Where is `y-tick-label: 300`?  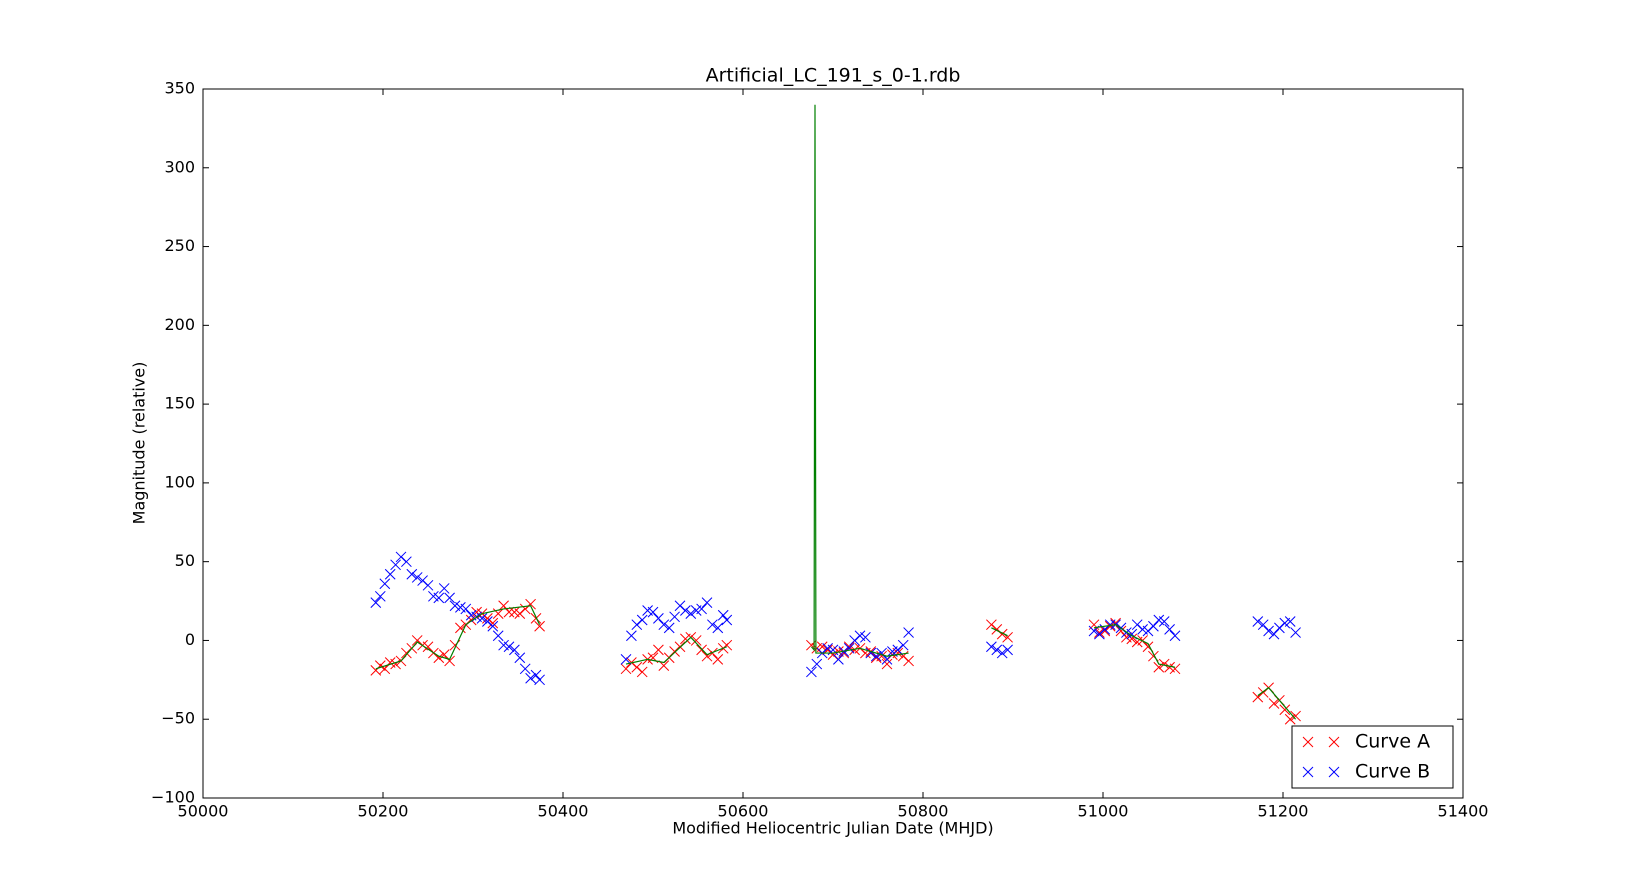 y-tick-label: 300 is located at coordinates (179, 166).